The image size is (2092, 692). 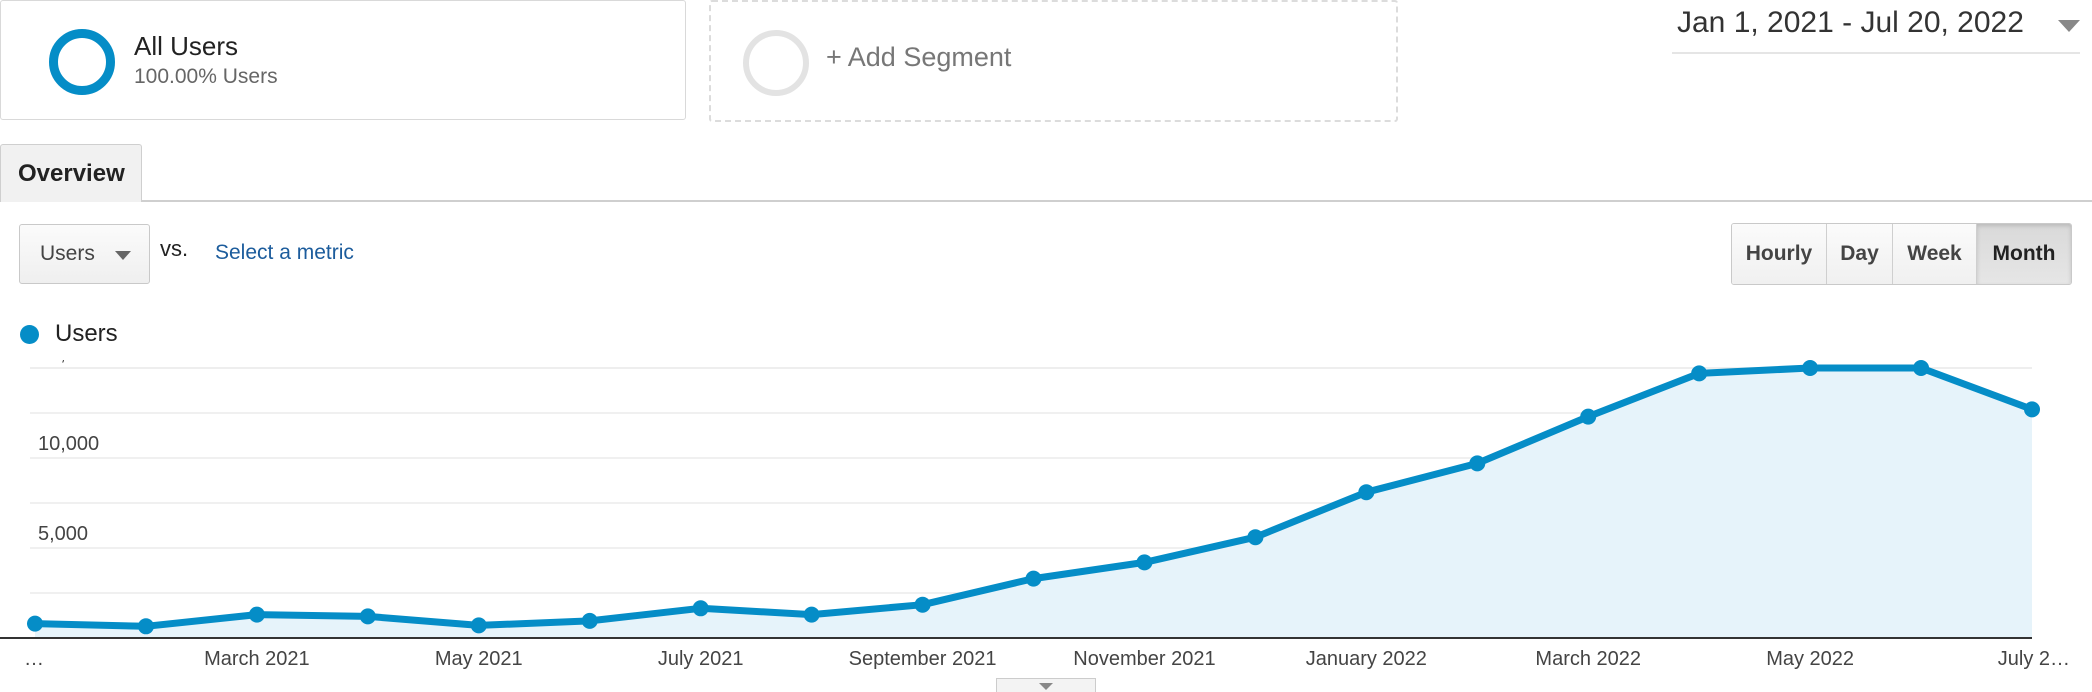 I want to click on metric-dropdown: Users, so click(x=84, y=254).